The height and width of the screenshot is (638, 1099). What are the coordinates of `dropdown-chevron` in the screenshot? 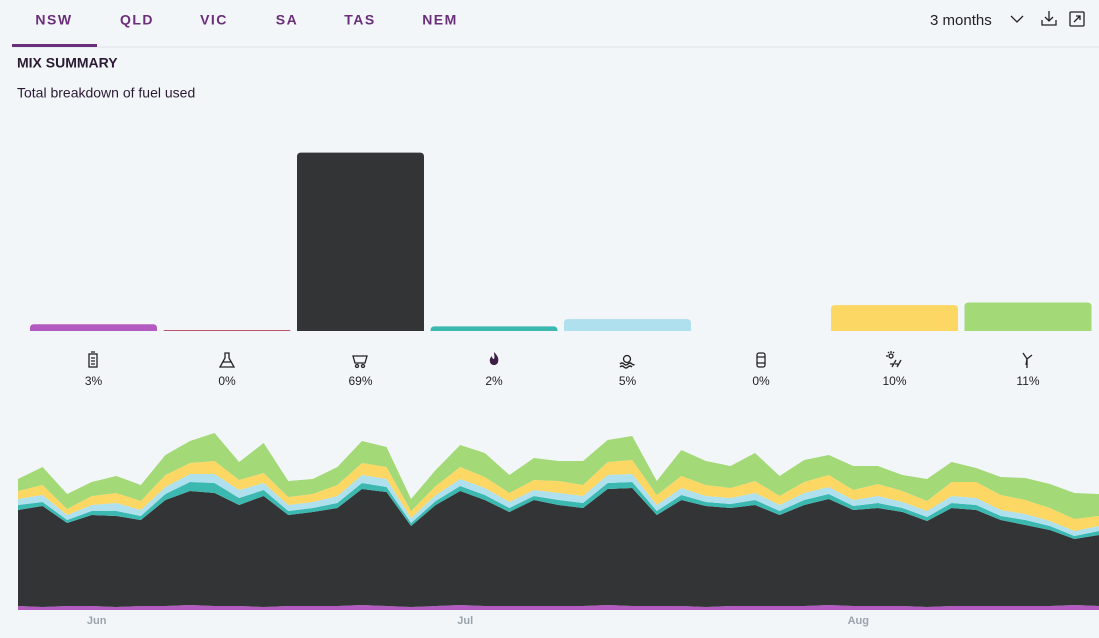 It's located at (1017, 19).